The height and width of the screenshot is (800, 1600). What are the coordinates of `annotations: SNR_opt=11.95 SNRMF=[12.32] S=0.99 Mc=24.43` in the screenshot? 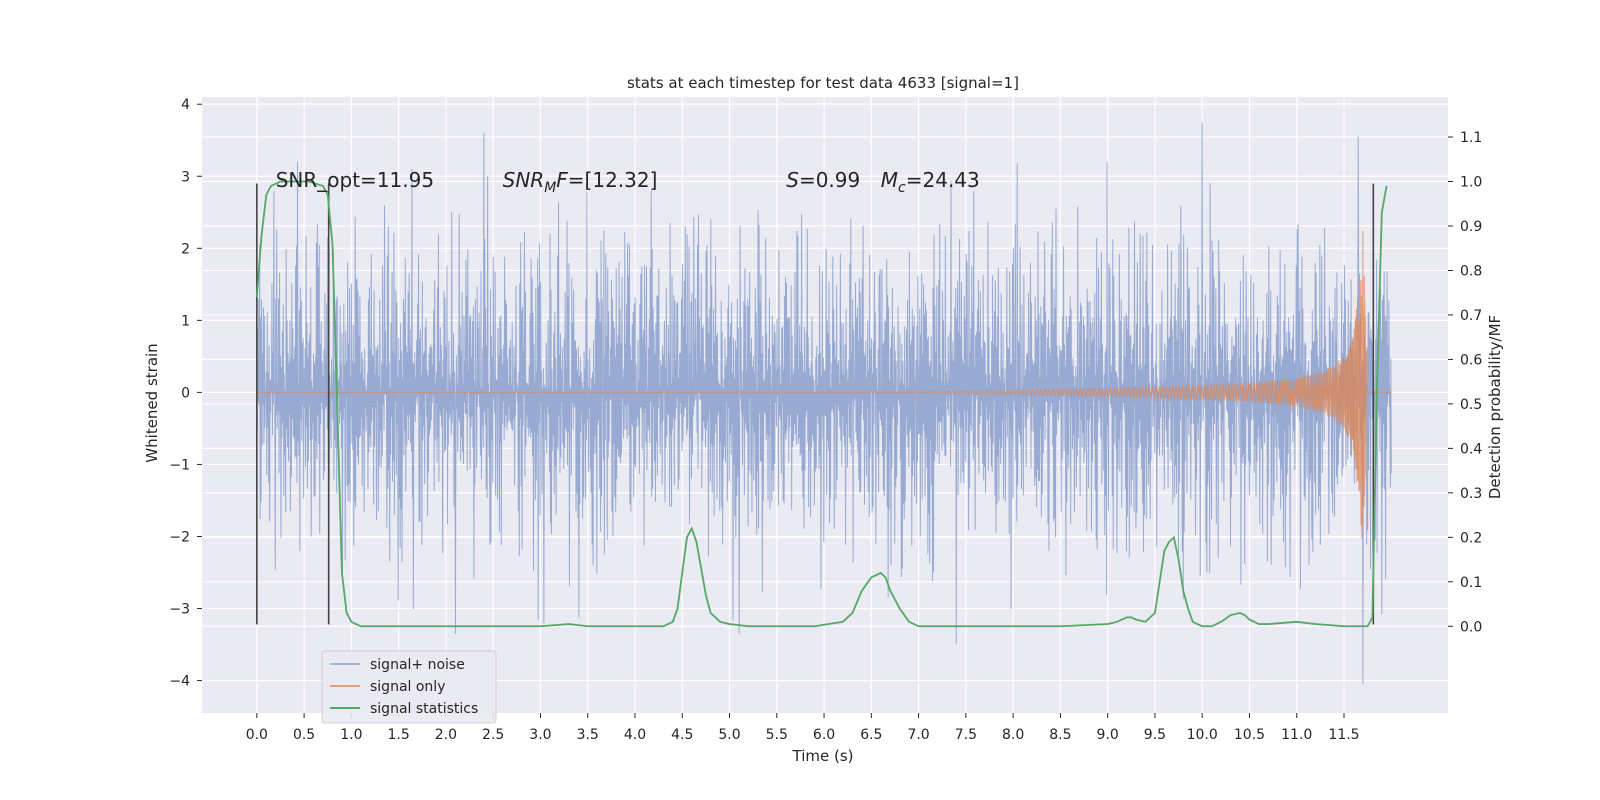 It's located at (628, 182).